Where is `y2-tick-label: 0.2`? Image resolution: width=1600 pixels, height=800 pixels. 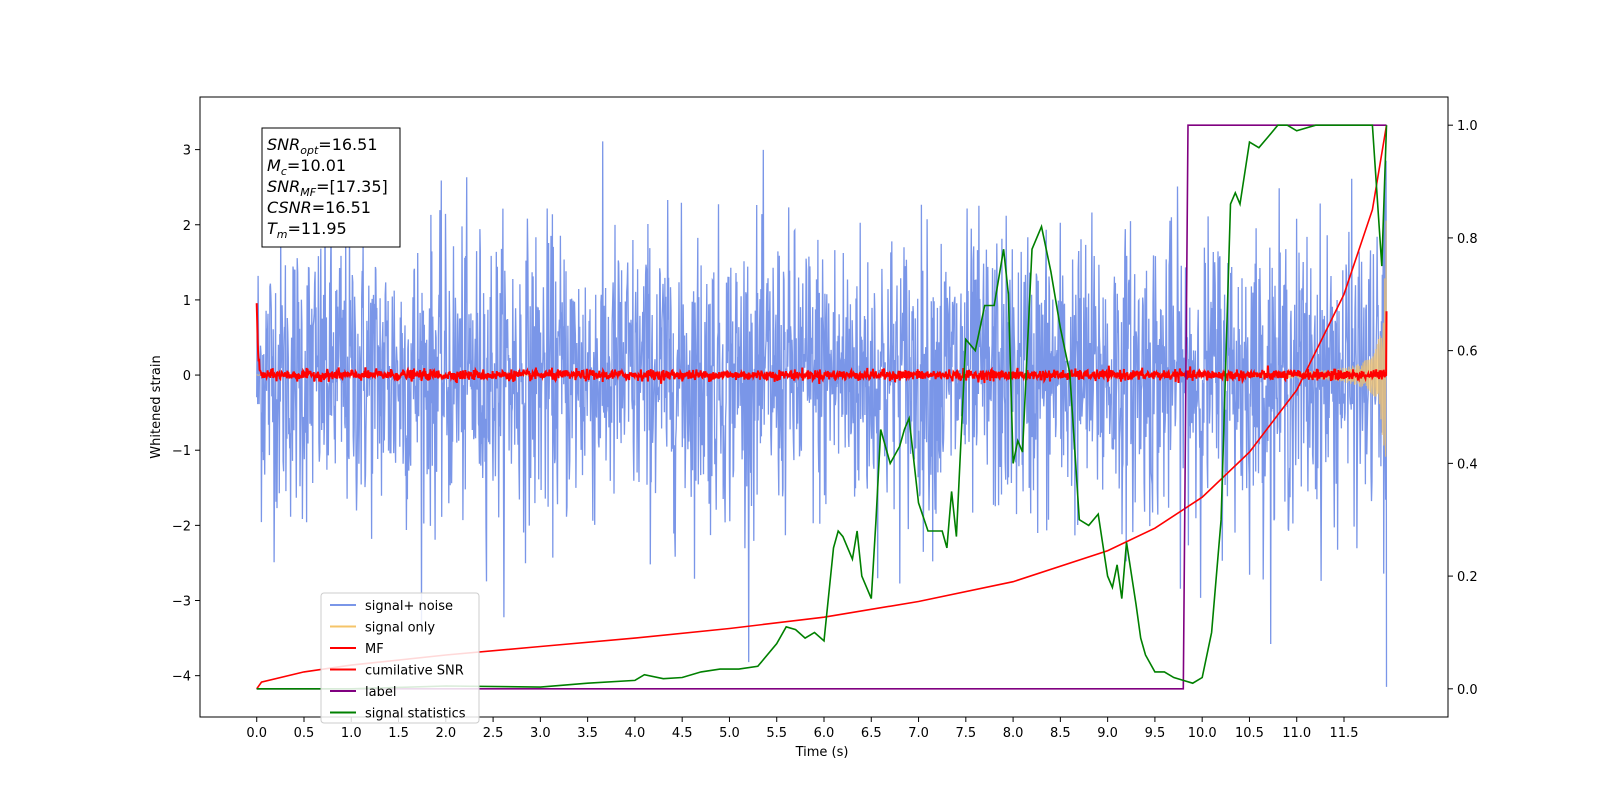 y2-tick-label: 0.2 is located at coordinates (1467, 577).